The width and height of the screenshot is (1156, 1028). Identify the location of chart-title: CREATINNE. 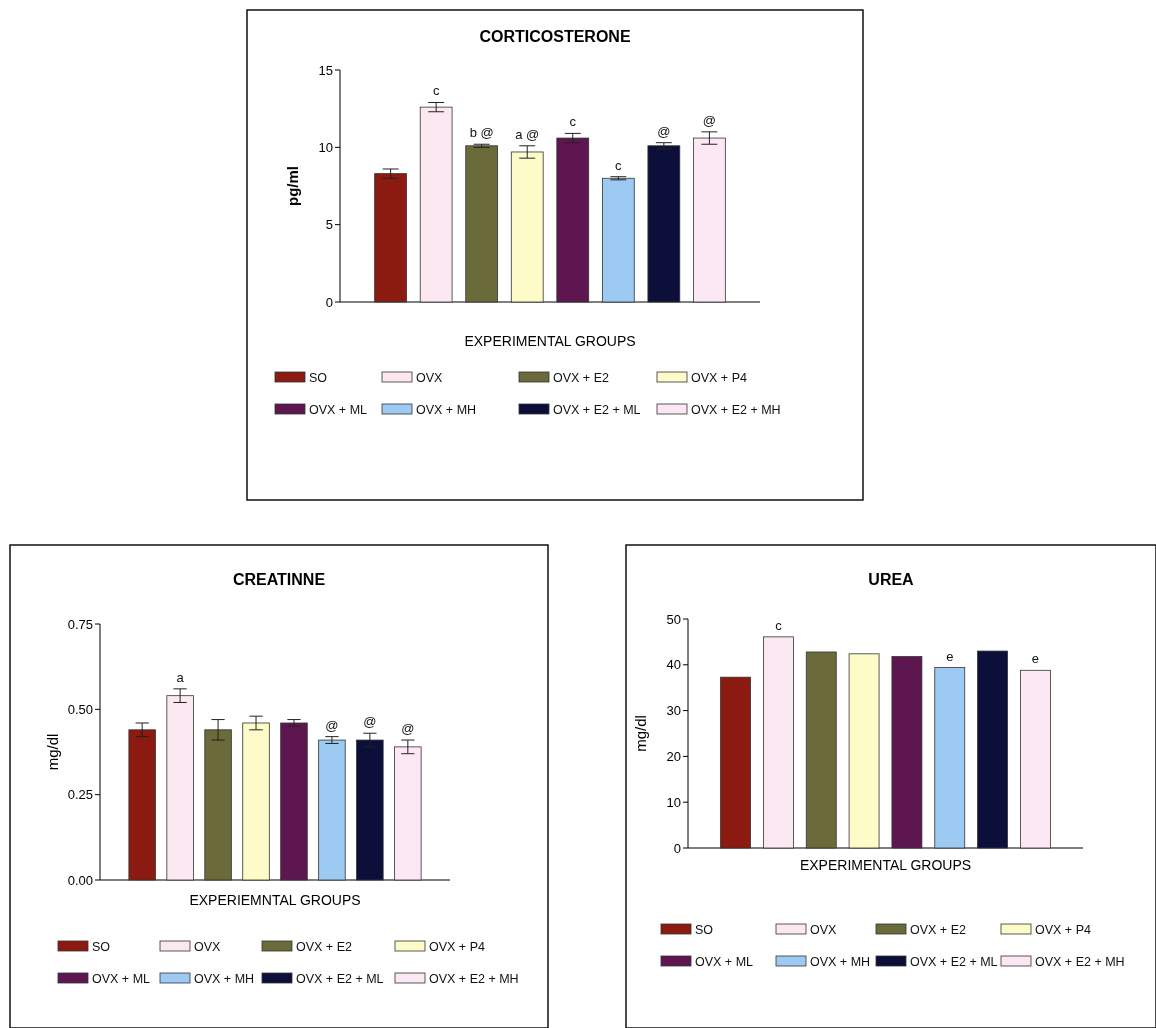
(279, 579).